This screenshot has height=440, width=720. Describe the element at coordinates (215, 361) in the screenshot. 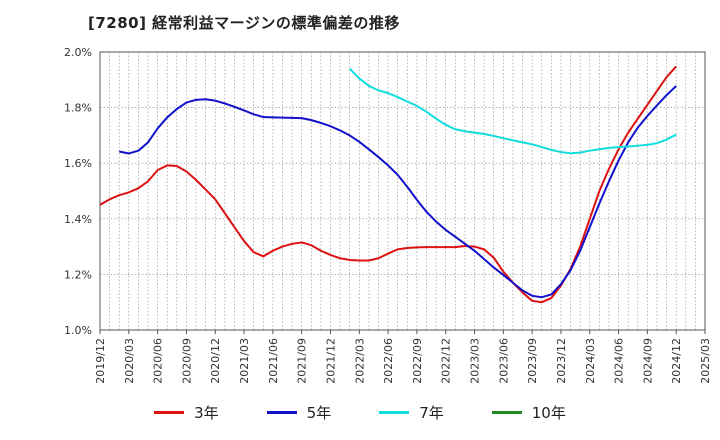

I see `x-tick-label: 2020/12` at that location.